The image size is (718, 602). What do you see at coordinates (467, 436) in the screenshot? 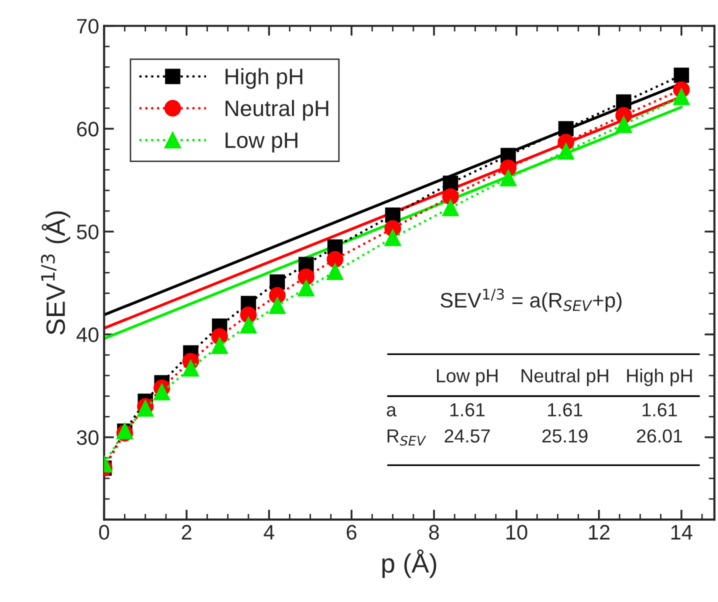
I see `annotation: 24.57` at bounding box center [467, 436].